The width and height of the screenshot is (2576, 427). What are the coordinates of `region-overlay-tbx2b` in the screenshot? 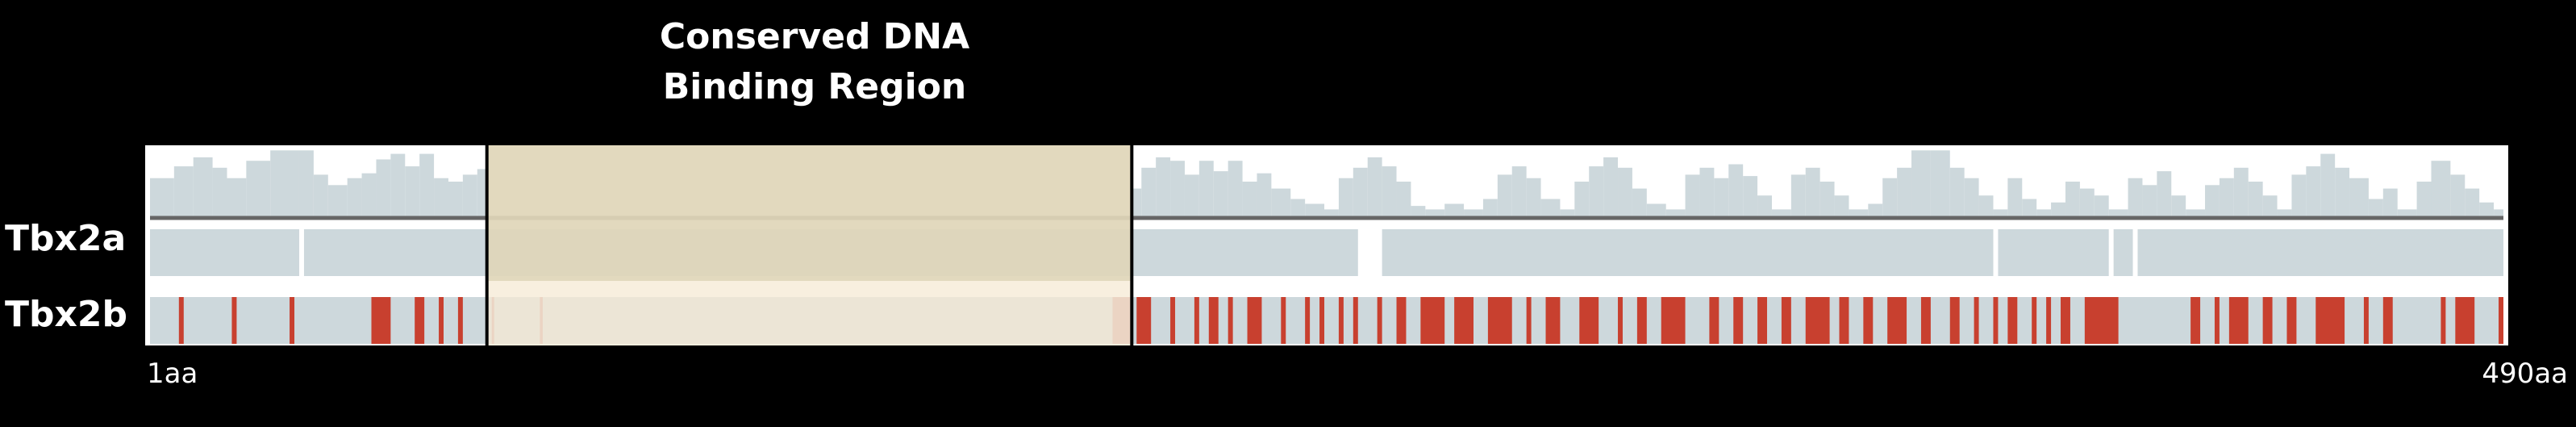 It's located at (809, 313).